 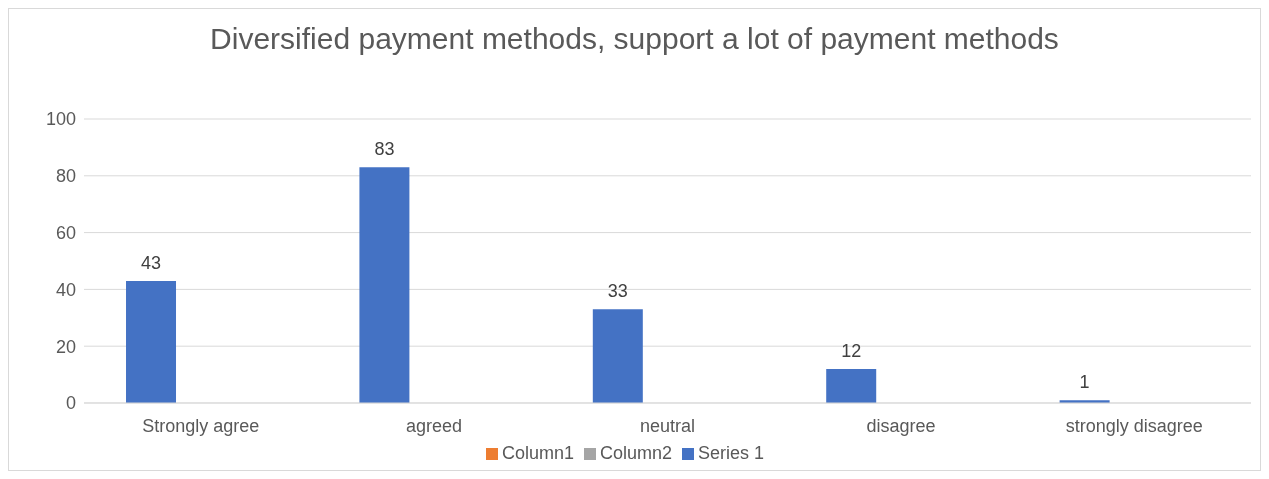 What do you see at coordinates (617, 291) in the screenshot?
I see `data-label: 33` at bounding box center [617, 291].